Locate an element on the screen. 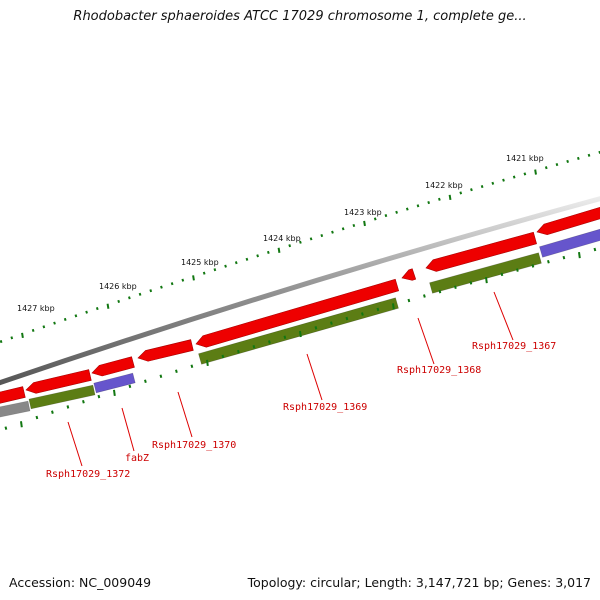 The width and height of the screenshot is (600, 600). scale-label-1425: 1425 kbp is located at coordinates (200, 262).